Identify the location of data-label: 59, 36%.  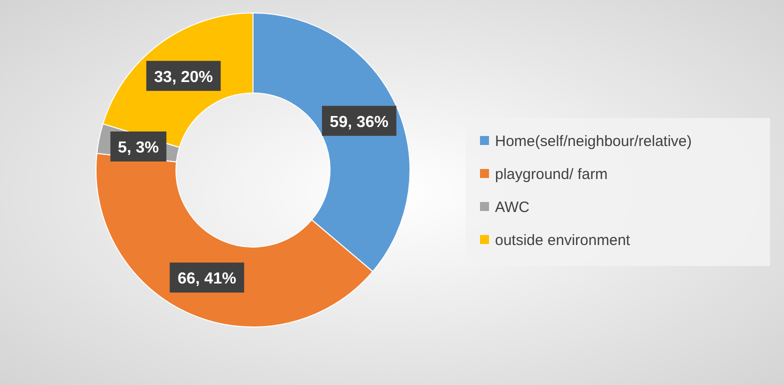
(359, 122).